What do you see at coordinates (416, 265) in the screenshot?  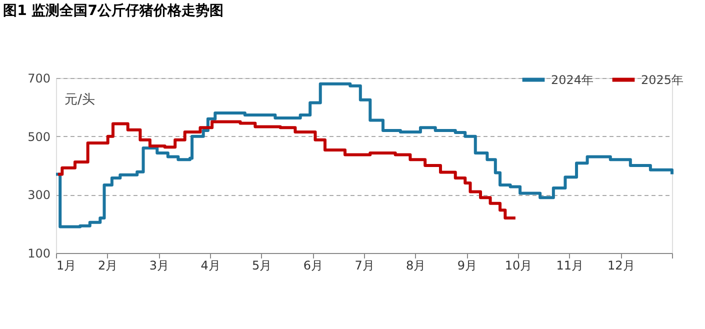 I see `x-tick-label: 8月` at bounding box center [416, 265].